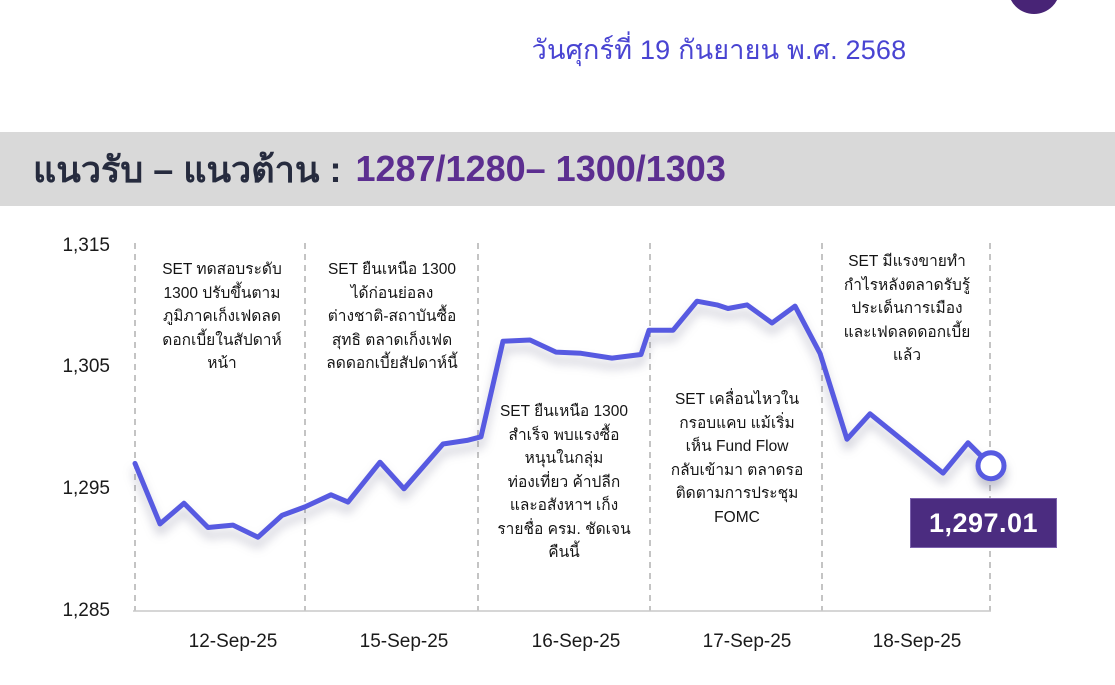 The image size is (1115, 685). Describe the element at coordinates (983, 523) in the screenshot. I see `last-price-badge: 1,297.01` at that location.